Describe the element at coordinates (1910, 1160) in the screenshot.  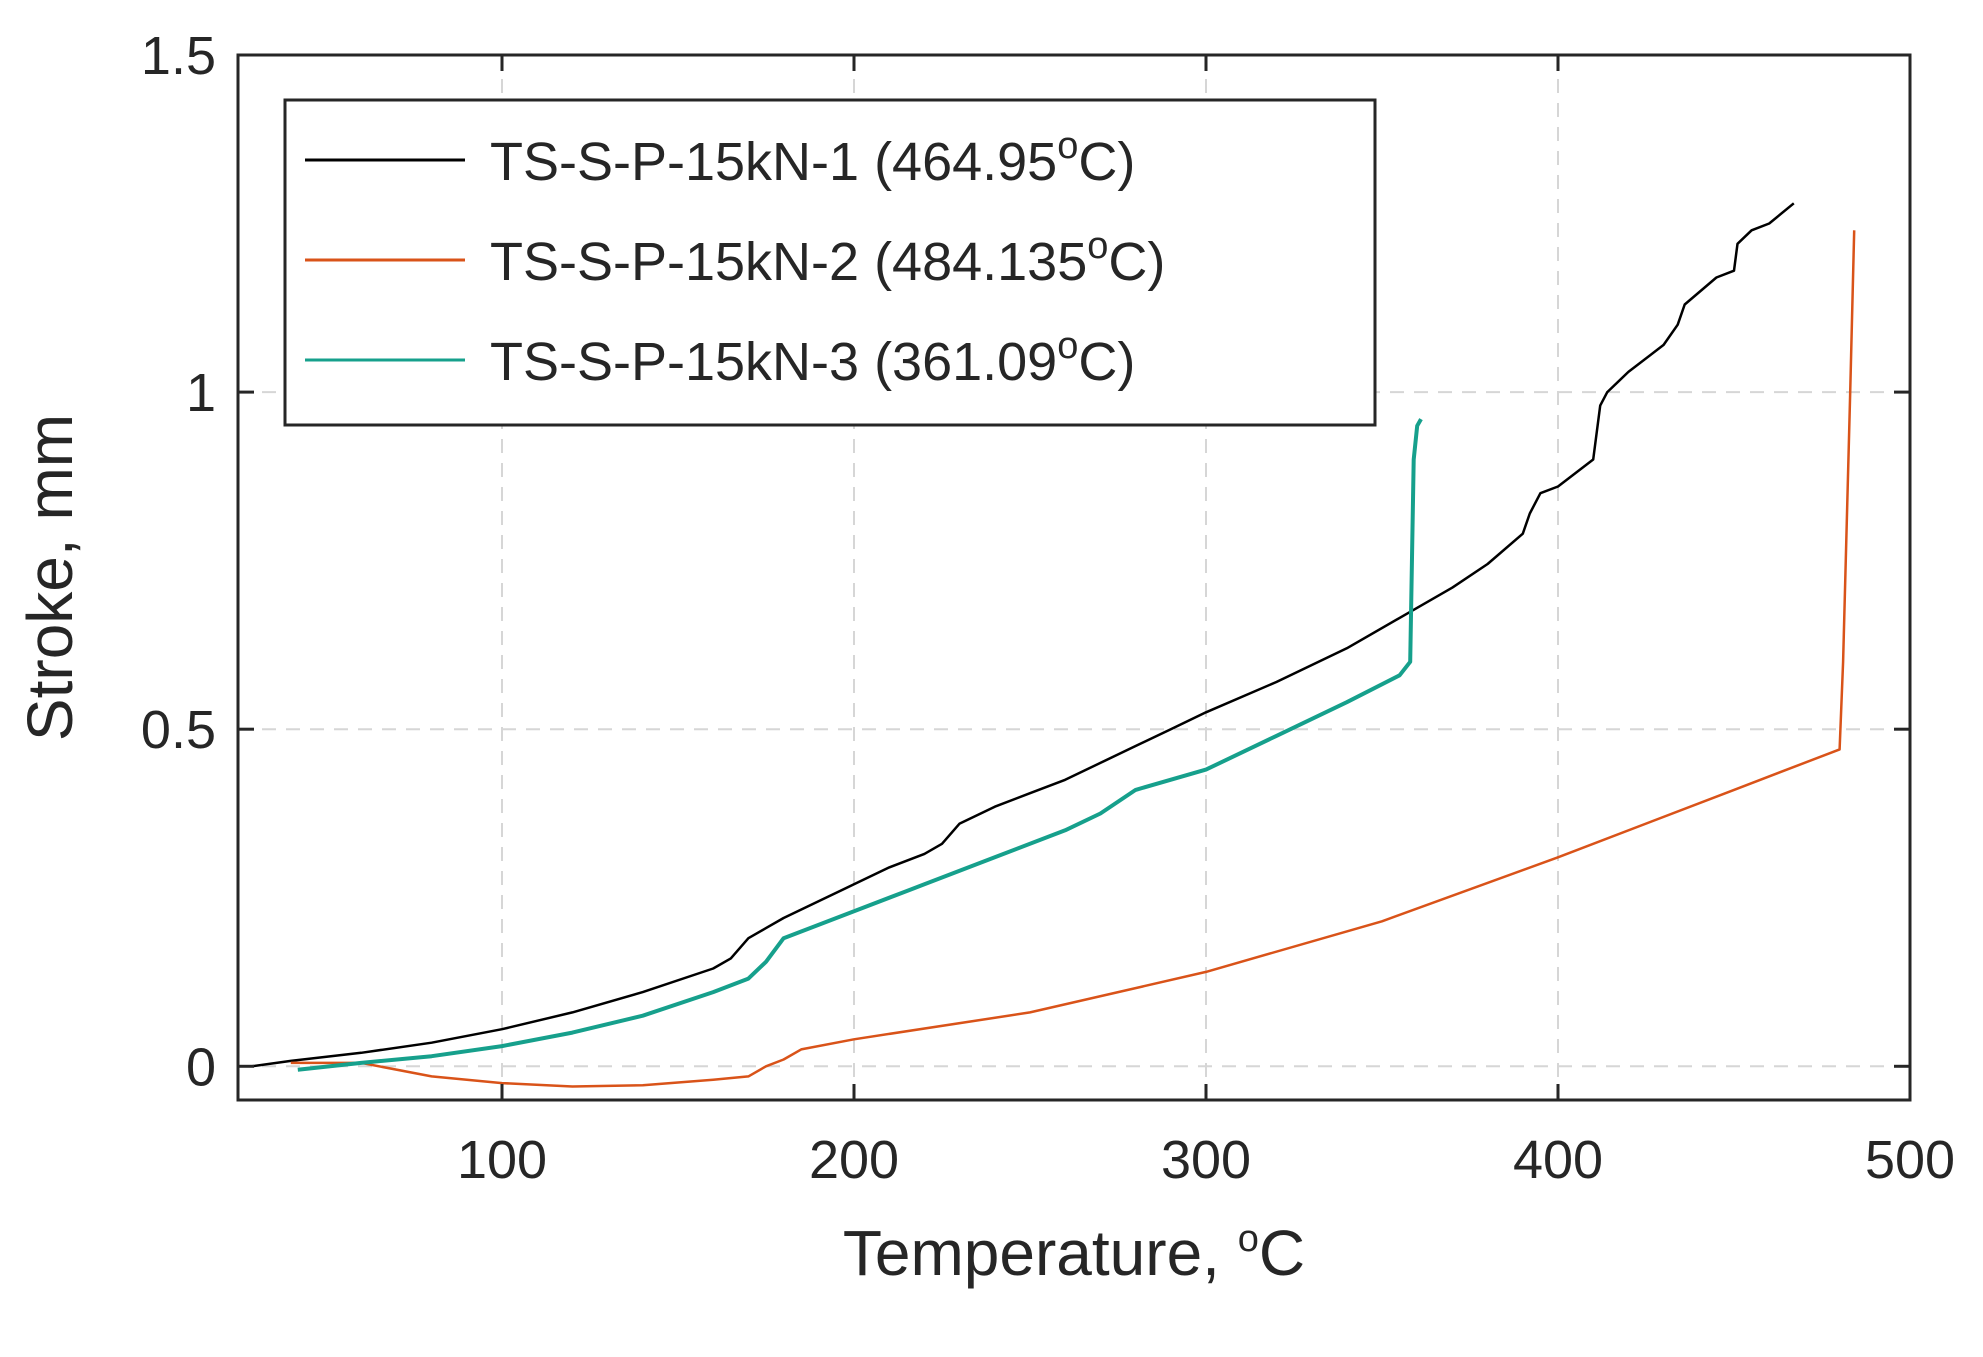
I see `x-tick-label: 500` at that location.